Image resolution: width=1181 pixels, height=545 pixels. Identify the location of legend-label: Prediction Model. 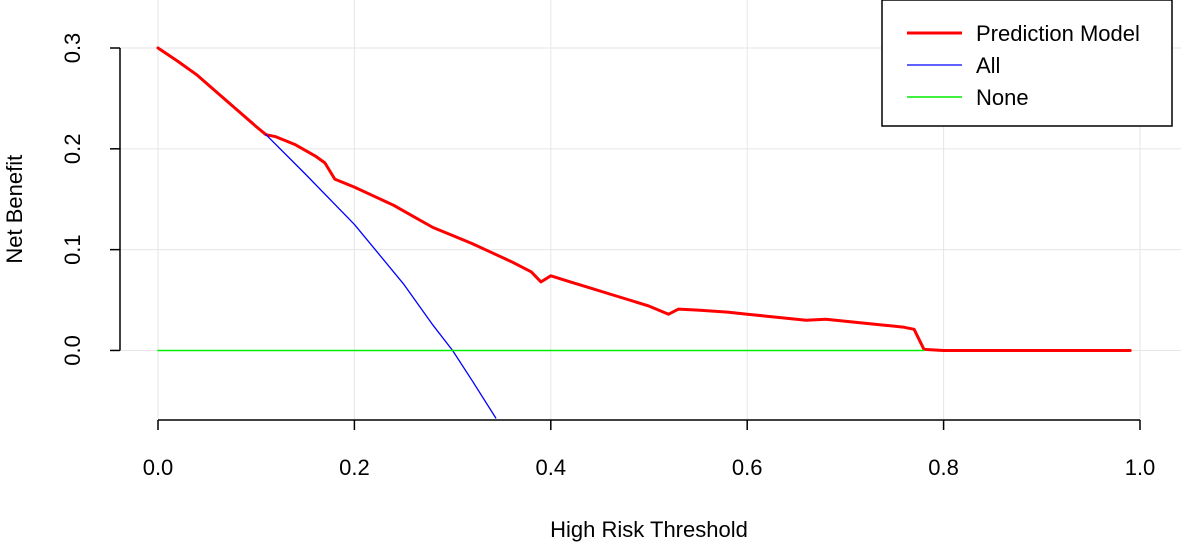
(1058, 33).